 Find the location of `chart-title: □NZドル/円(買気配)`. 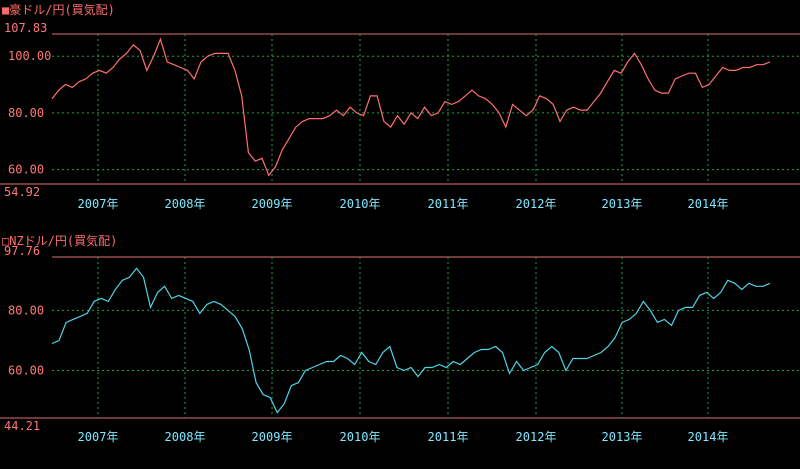

chart-title: □NZドル/円(買気配) is located at coordinates (59, 240).